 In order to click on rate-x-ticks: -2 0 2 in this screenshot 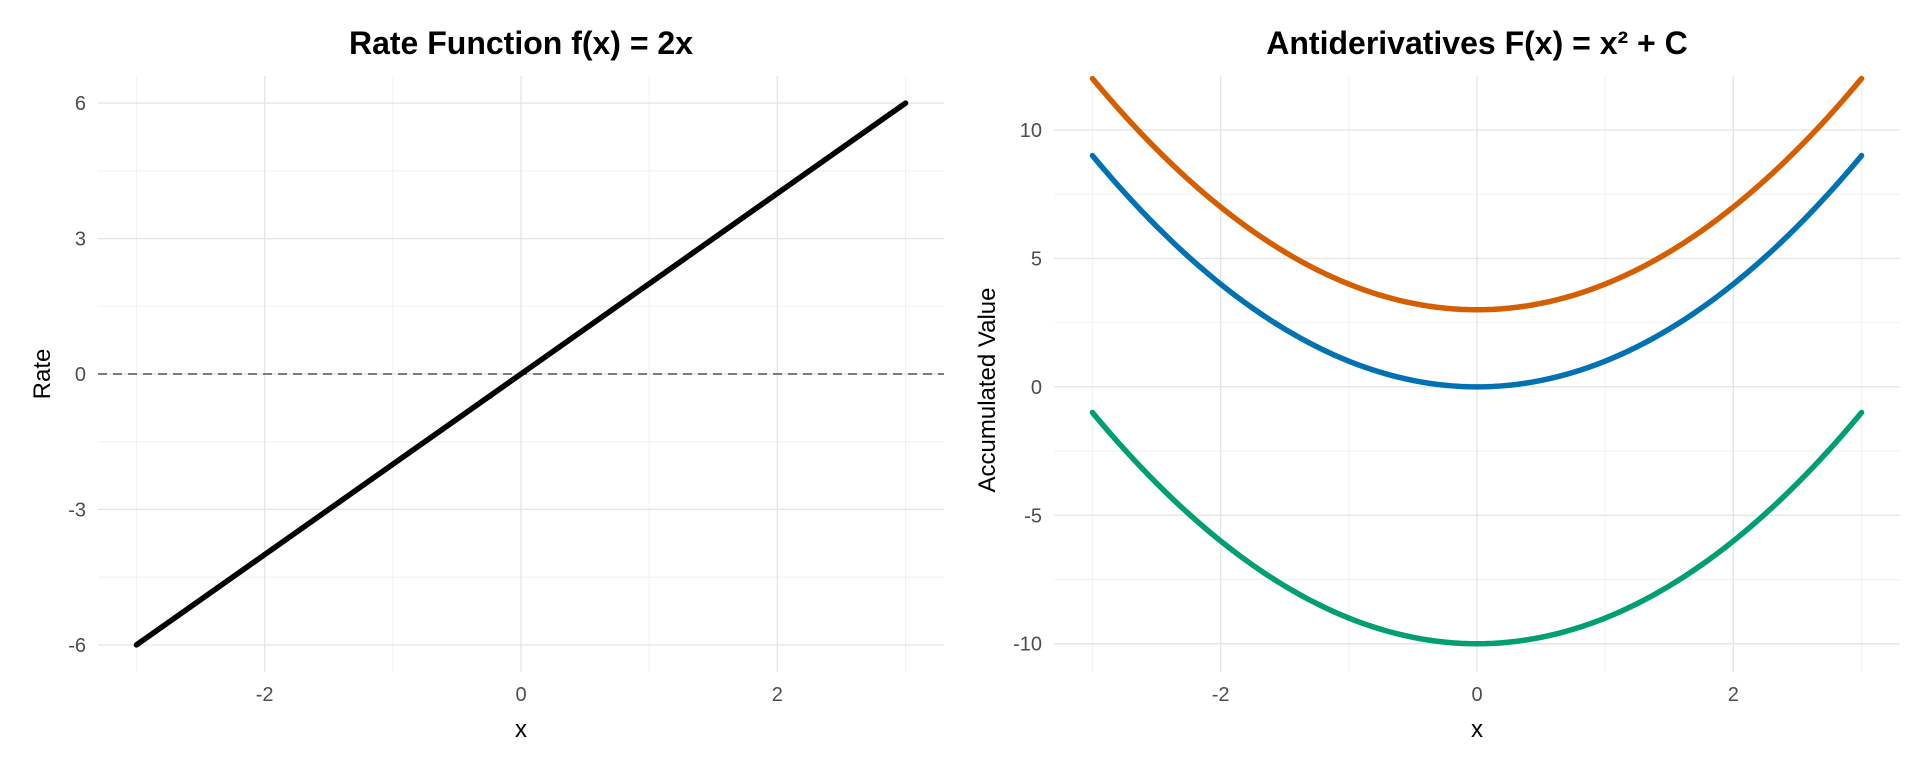, I will do `click(519, 695)`.